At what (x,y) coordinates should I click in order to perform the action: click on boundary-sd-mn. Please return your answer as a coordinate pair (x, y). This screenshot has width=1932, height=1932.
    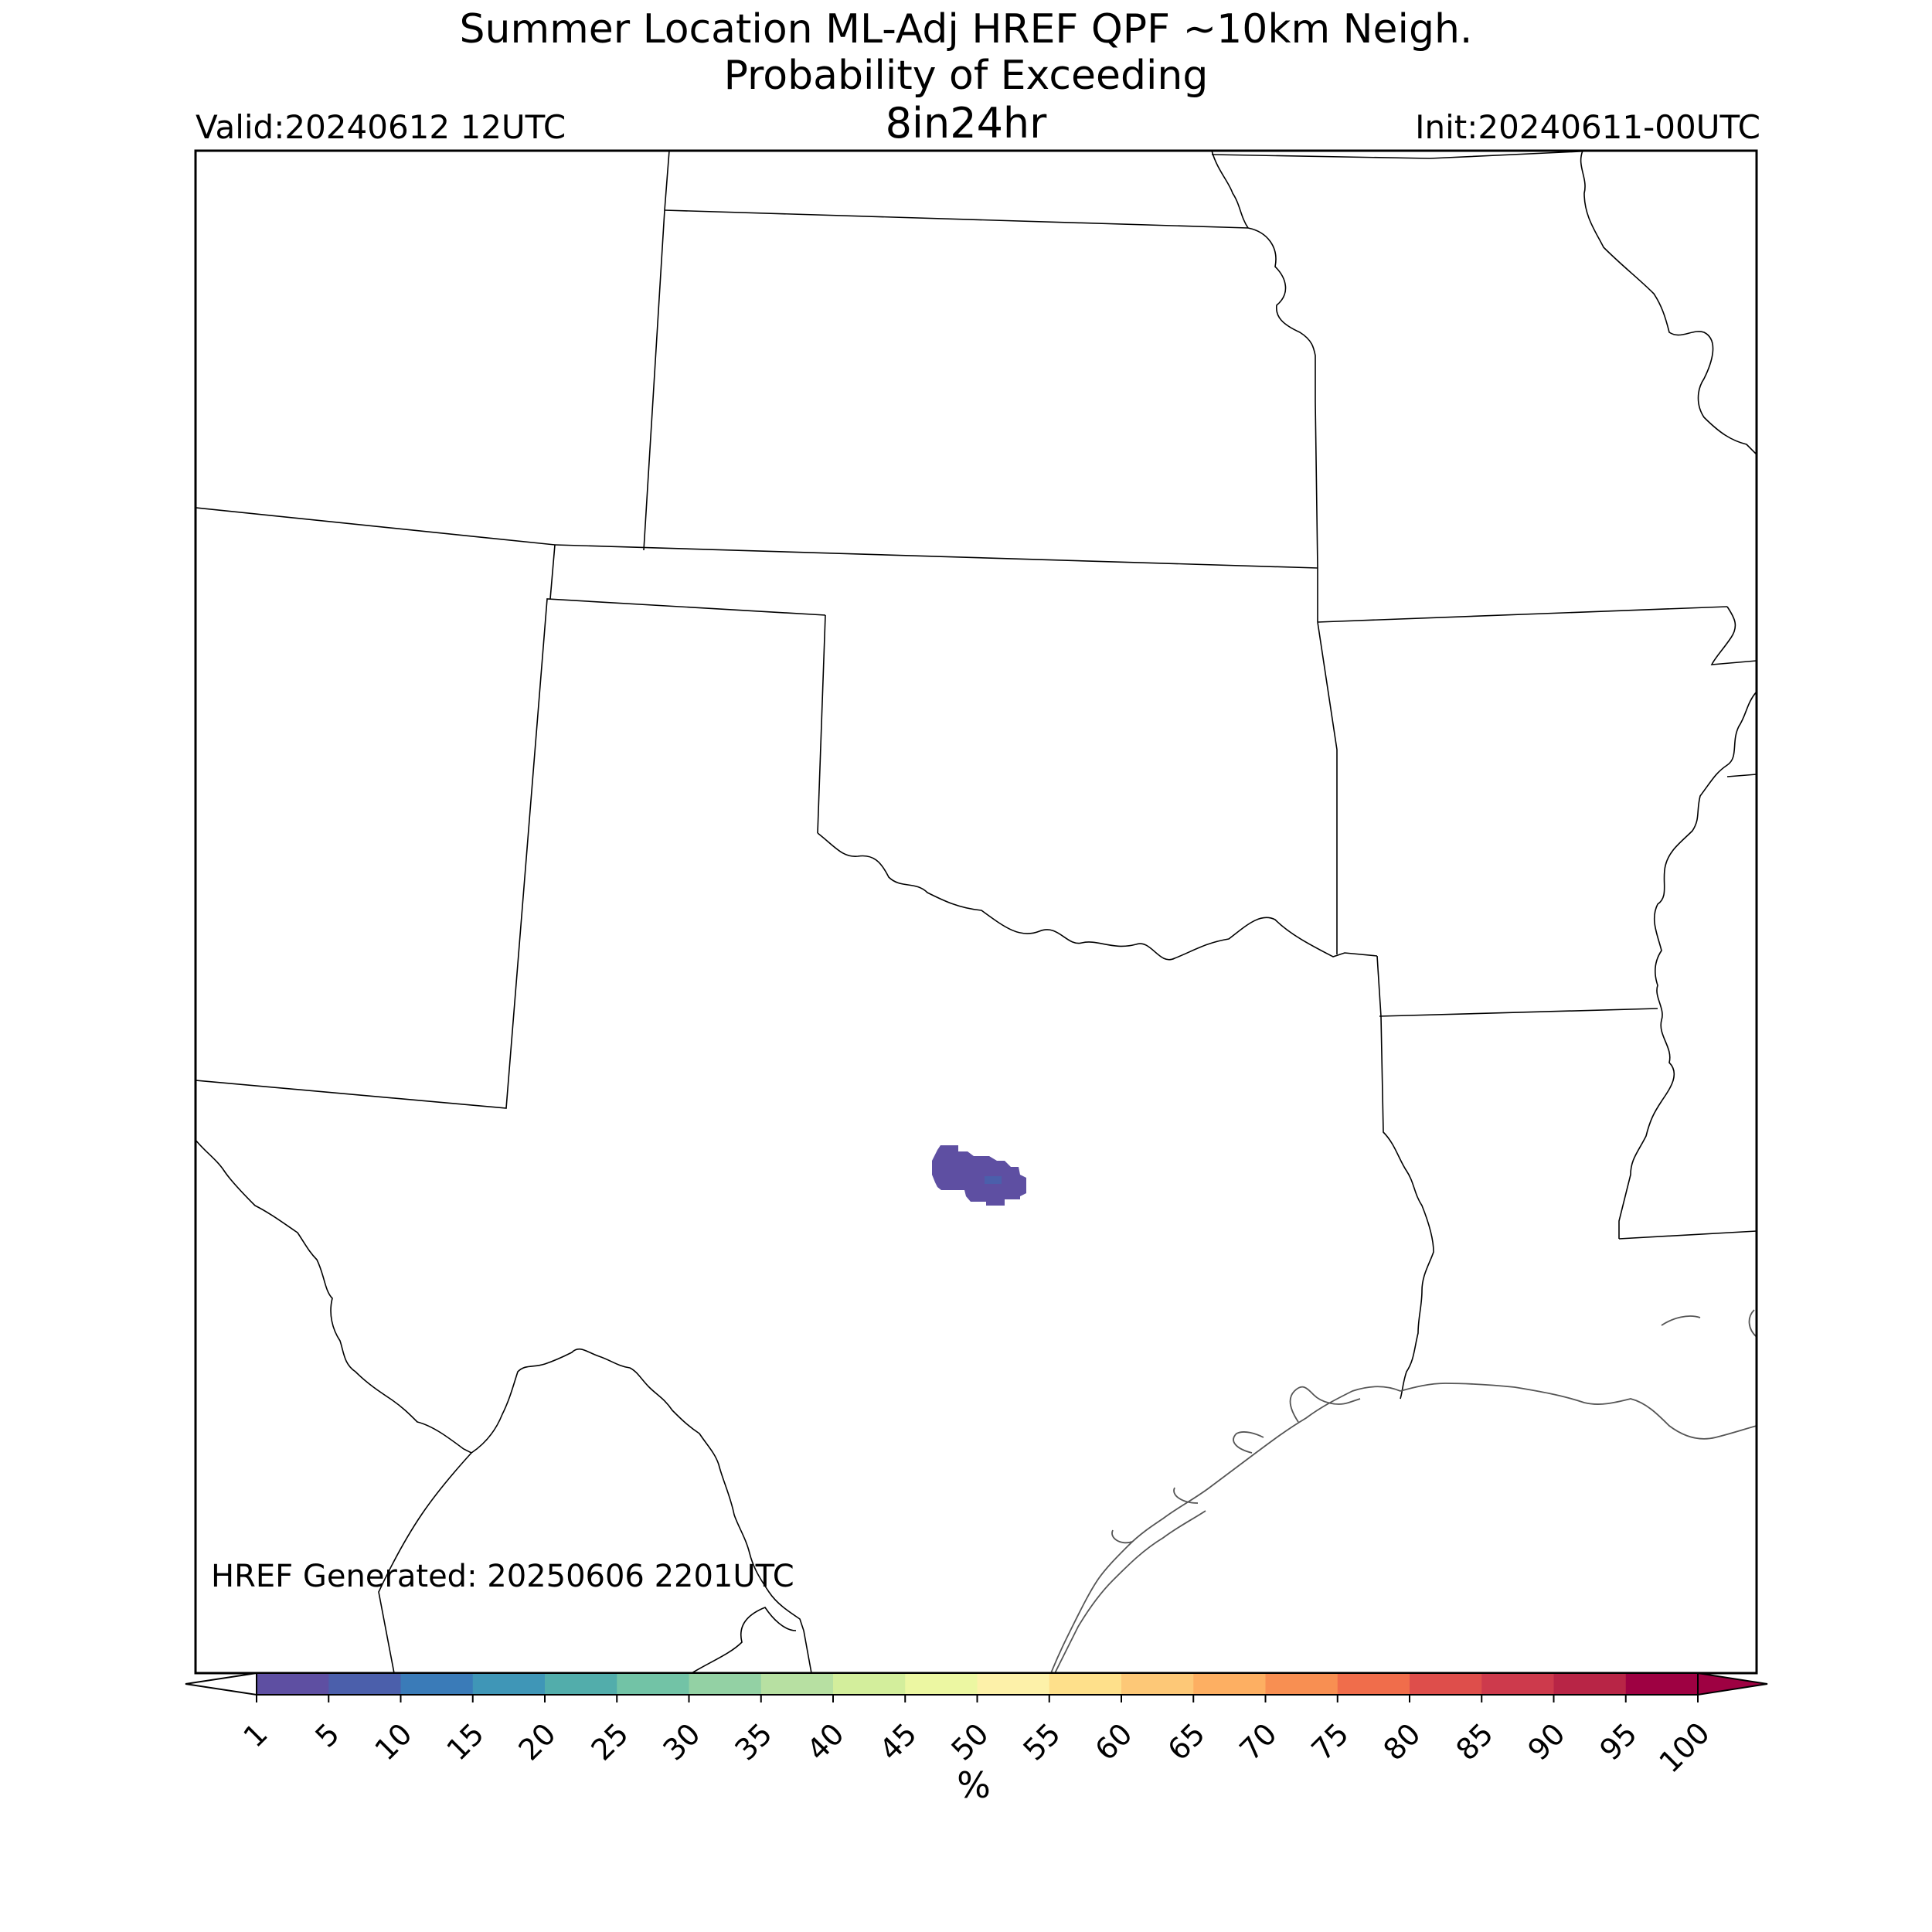
    Looking at the image, I should click on (1230, 190).